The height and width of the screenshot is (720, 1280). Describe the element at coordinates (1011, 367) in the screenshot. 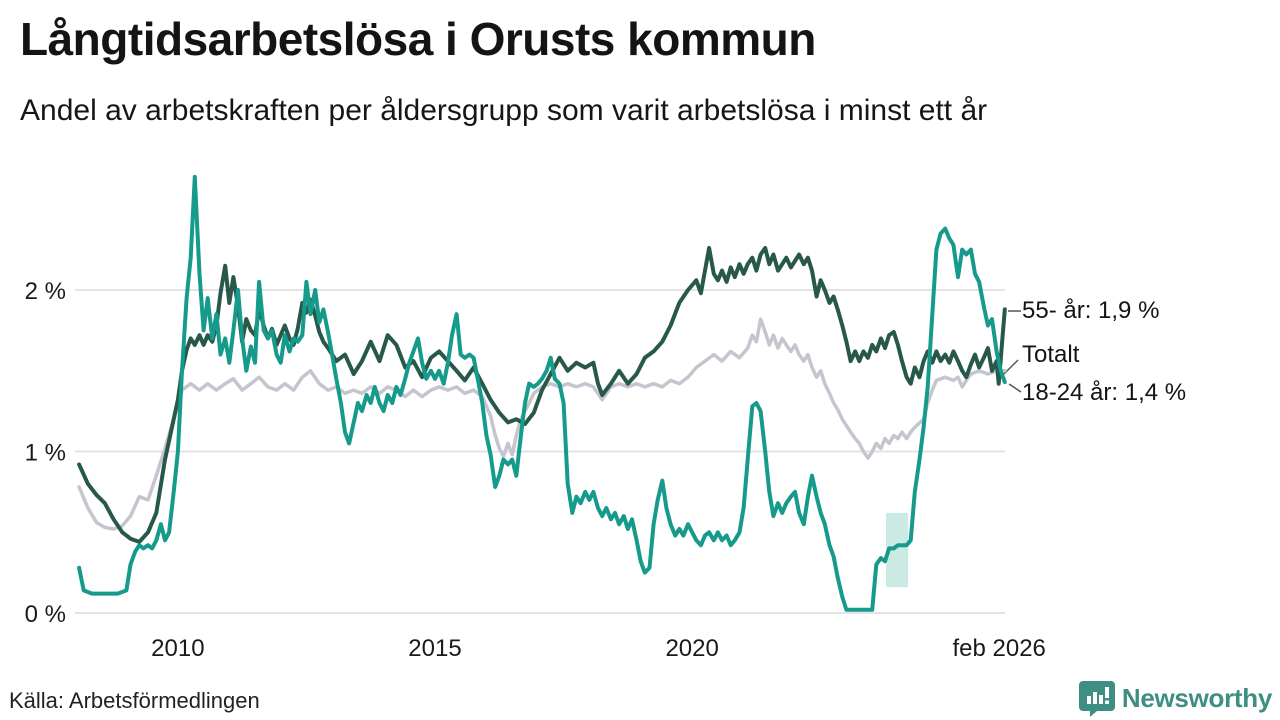

I see `annotation-connector-totalt` at that location.